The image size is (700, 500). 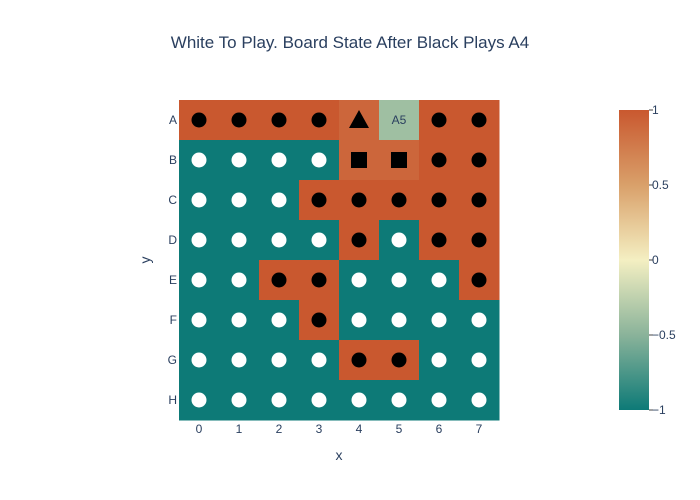 What do you see at coordinates (172, 200) in the screenshot?
I see `y-tick-label: C` at bounding box center [172, 200].